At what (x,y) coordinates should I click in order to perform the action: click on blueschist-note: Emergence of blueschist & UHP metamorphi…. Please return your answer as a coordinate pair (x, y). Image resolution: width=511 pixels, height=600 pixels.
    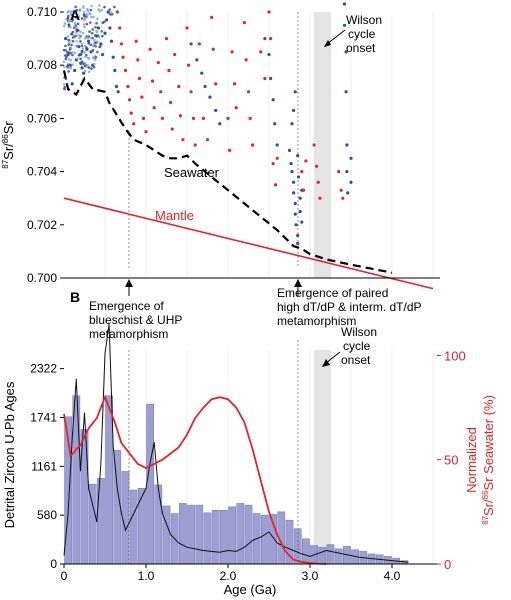
    Looking at the image, I should click on (135, 320).